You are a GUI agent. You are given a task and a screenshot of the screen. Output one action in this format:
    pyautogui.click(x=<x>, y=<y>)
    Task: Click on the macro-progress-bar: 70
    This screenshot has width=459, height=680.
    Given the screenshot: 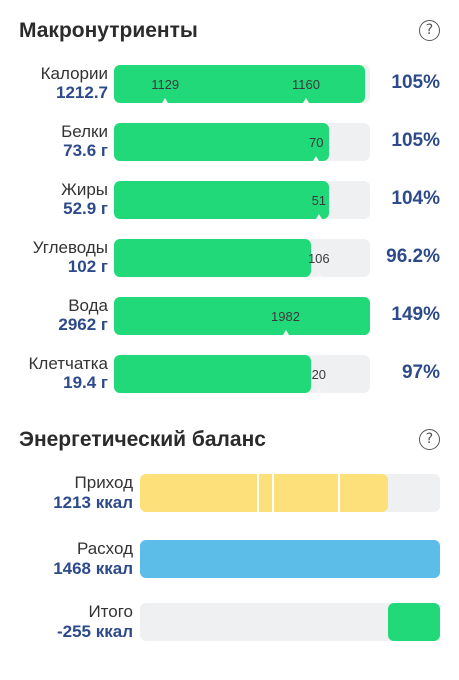 What is the action you would take?
    pyautogui.click(x=242, y=142)
    